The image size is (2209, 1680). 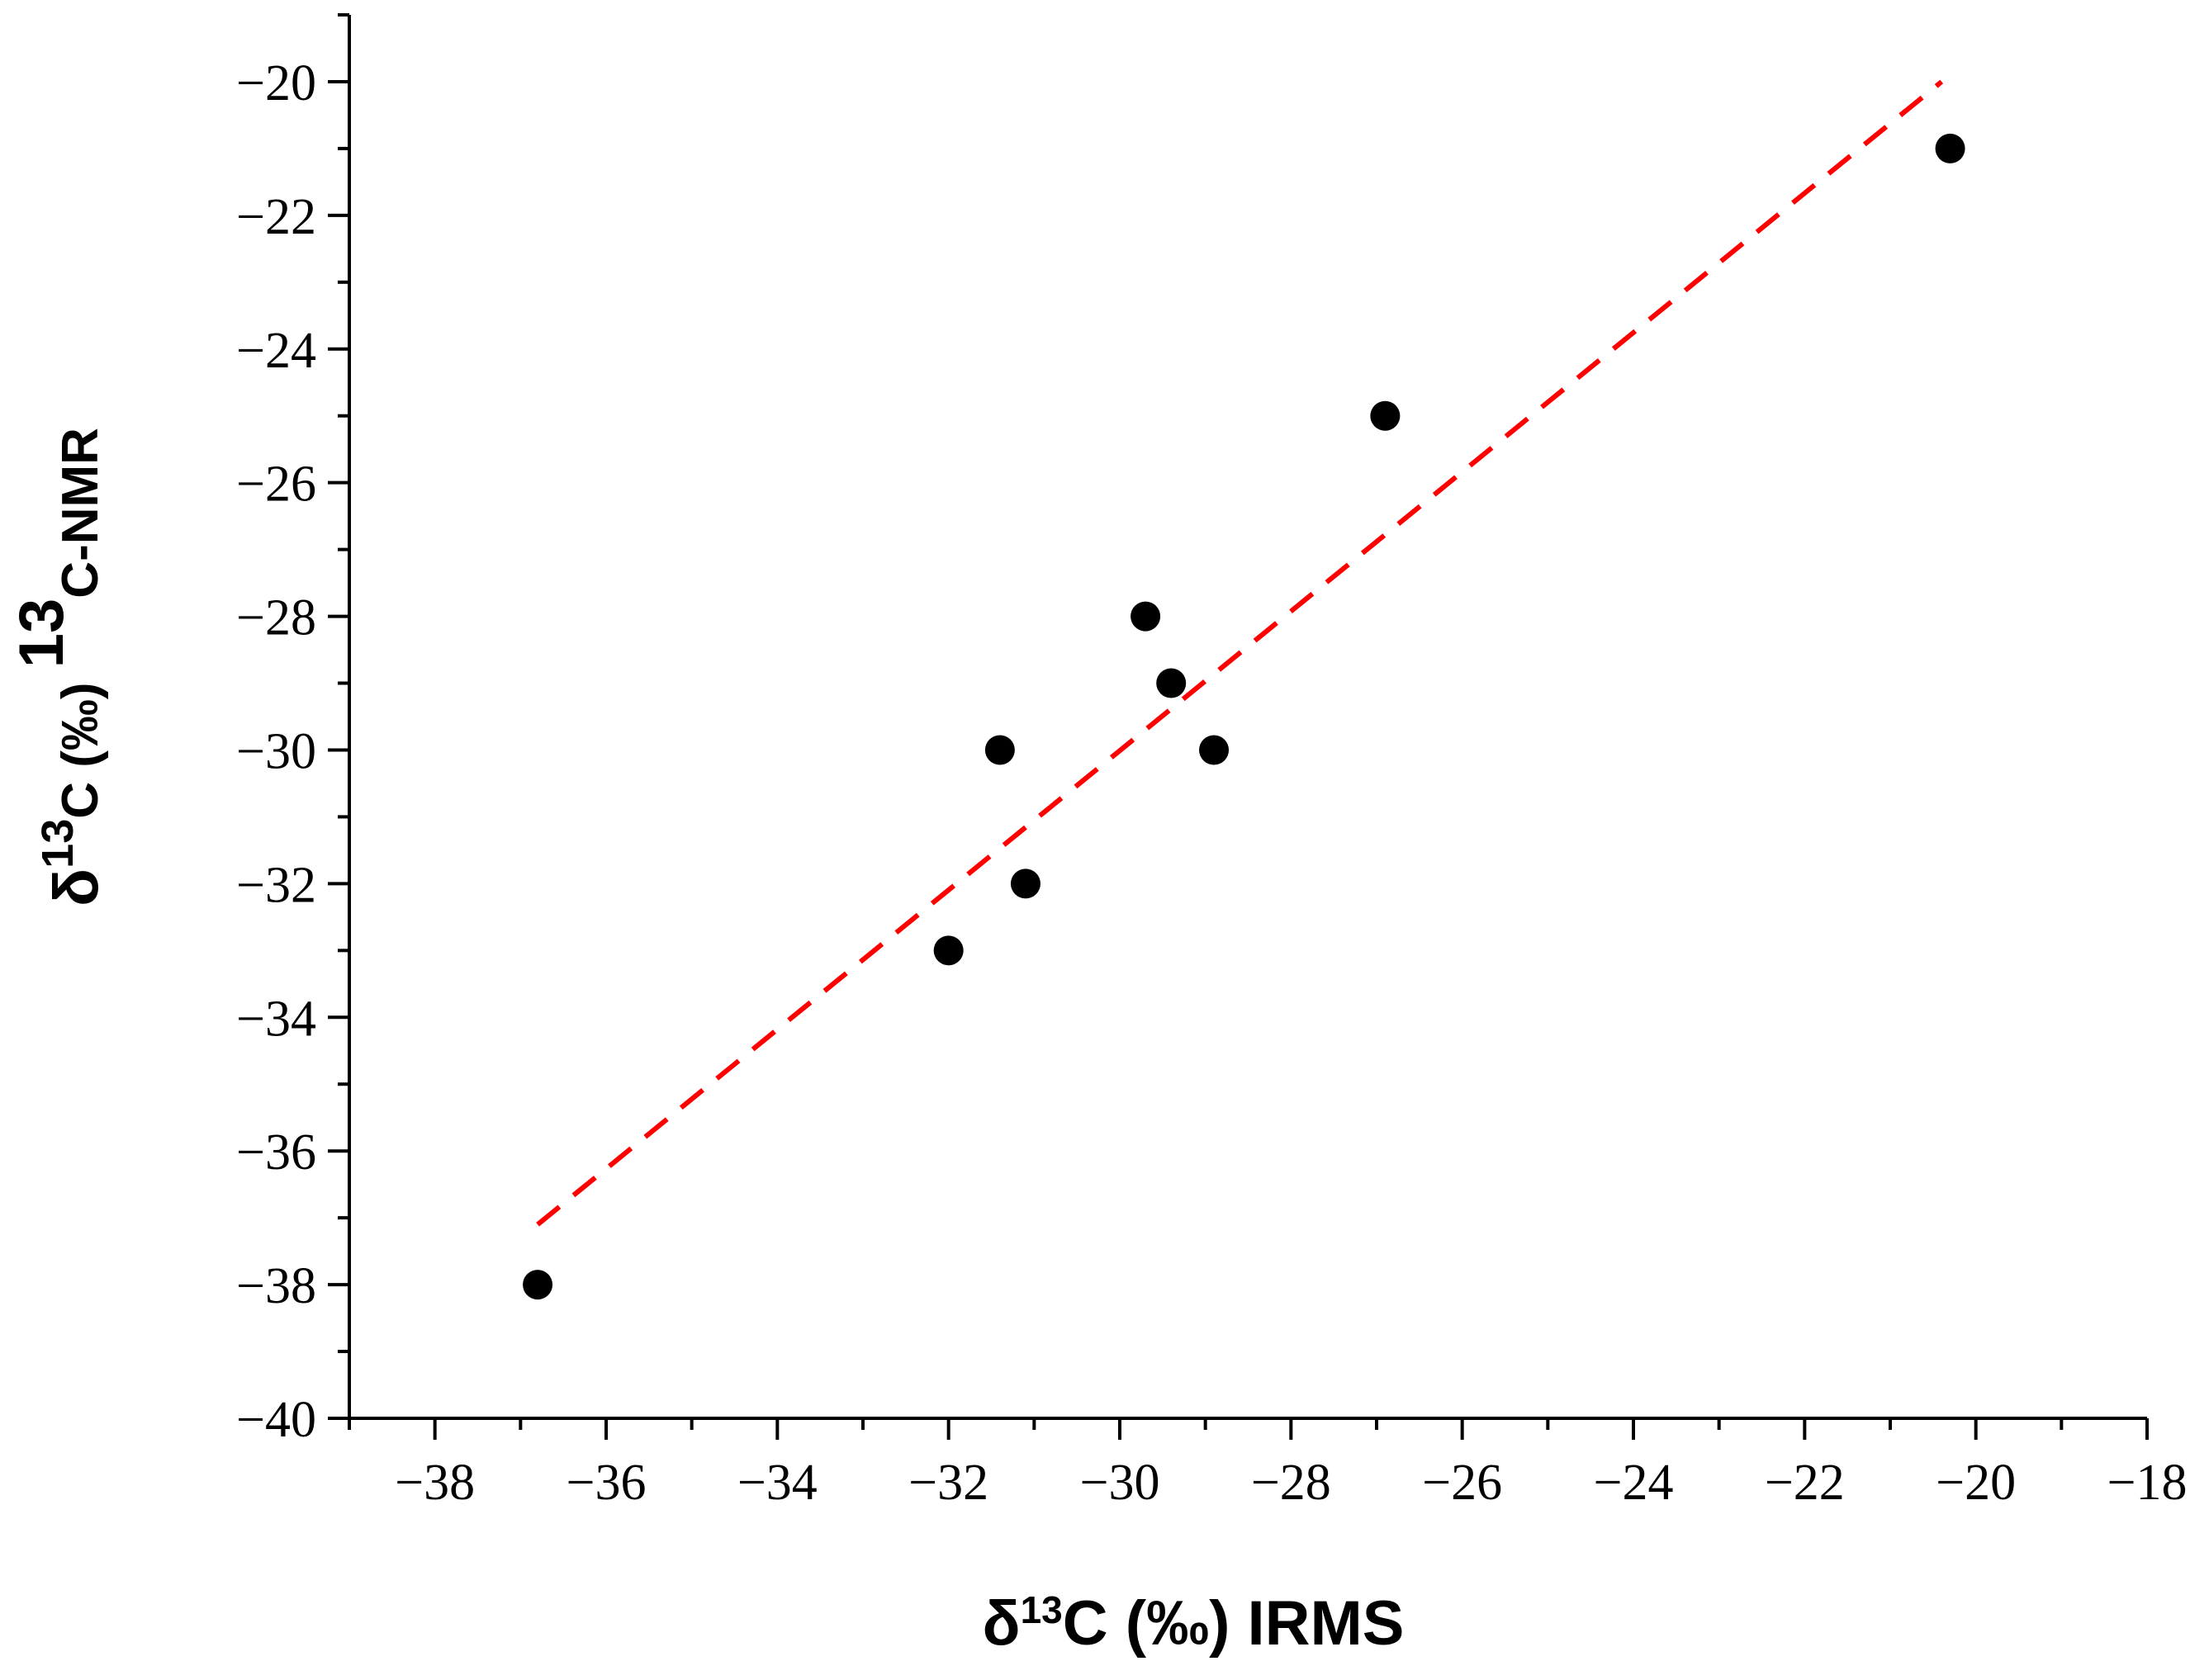 I want to click on x-tick-label: −22, so click(x=1805, y=1483).